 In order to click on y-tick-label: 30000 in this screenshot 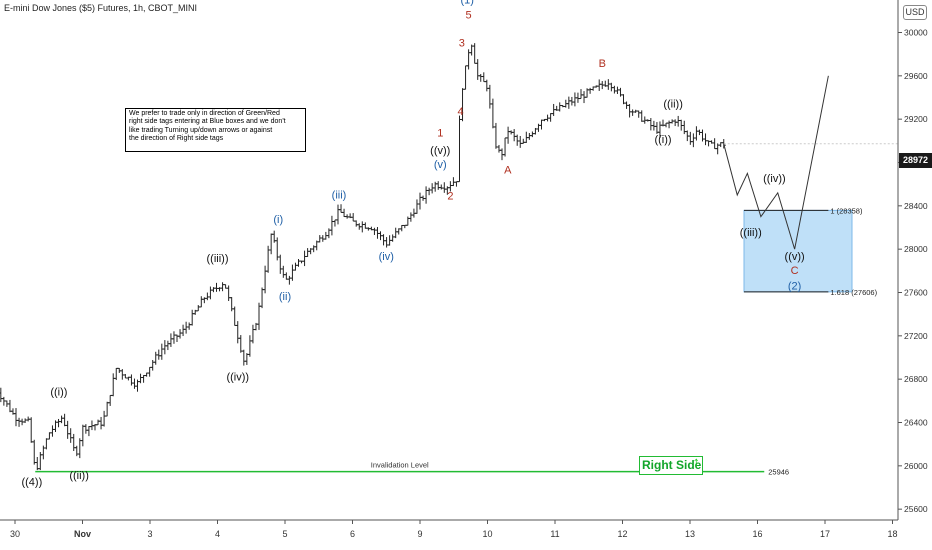, I will do `click(916, 33)`.